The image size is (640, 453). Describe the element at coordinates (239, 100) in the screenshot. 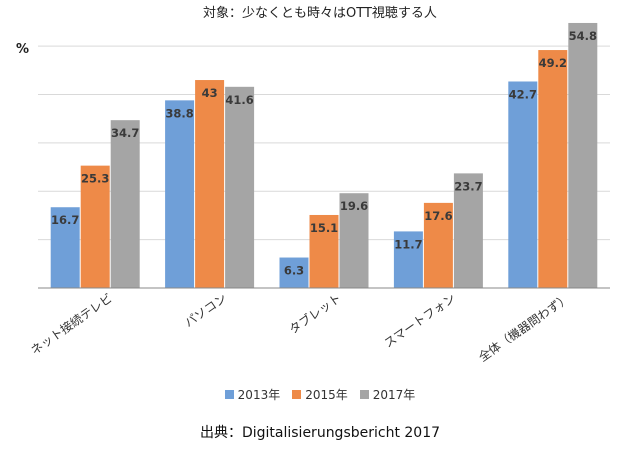

I see `data-label: 41.6` at that location.